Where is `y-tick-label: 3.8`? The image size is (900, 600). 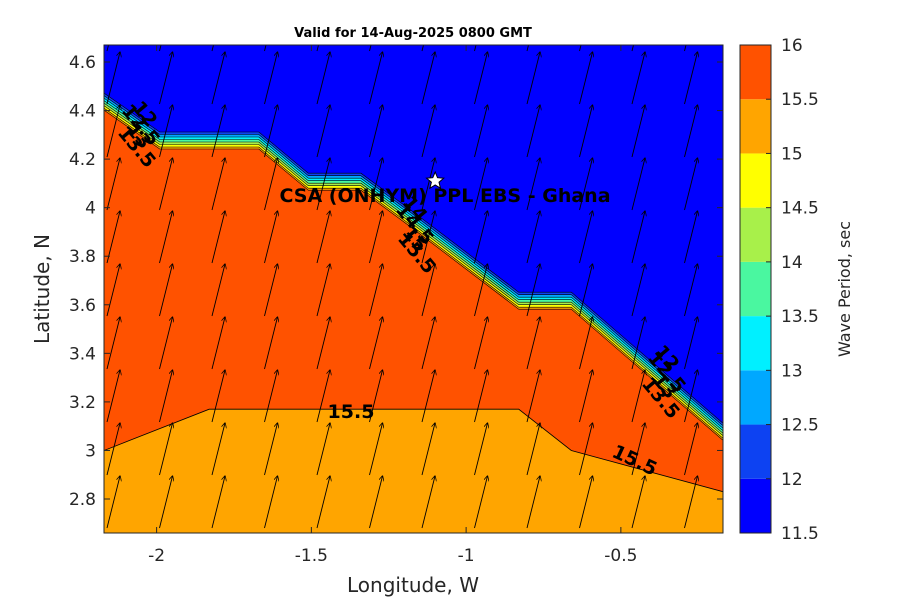
y-tick-label: 3.8 is located at coordinates (82, 257).